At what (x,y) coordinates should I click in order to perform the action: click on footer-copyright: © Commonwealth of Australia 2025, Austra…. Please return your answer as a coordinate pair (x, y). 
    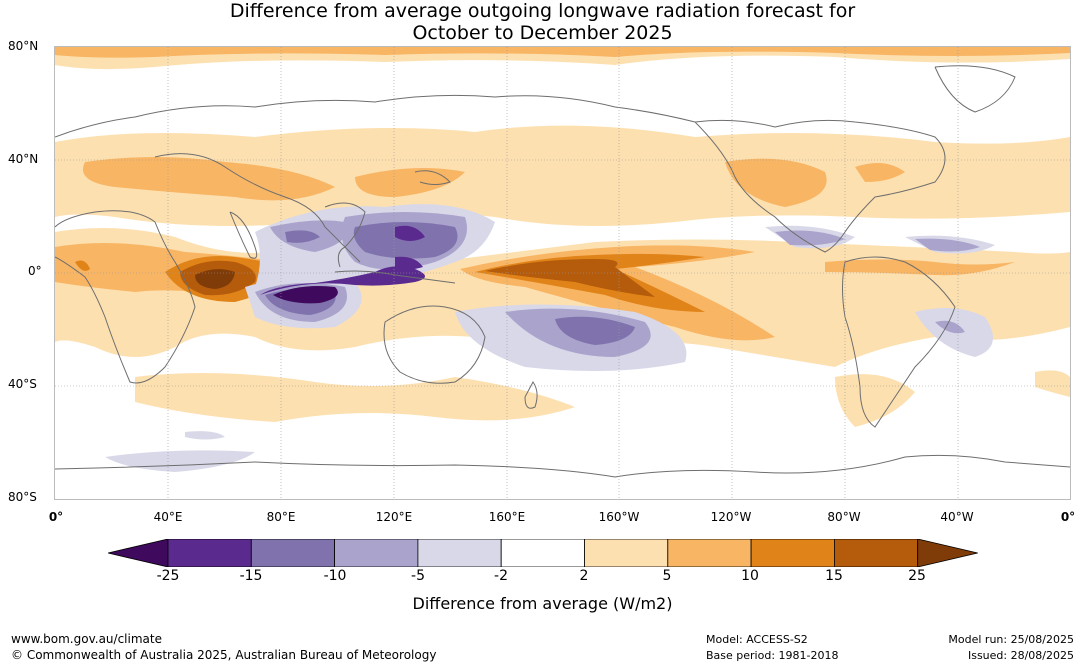
    Looking at the image, I should click on (224, 655).